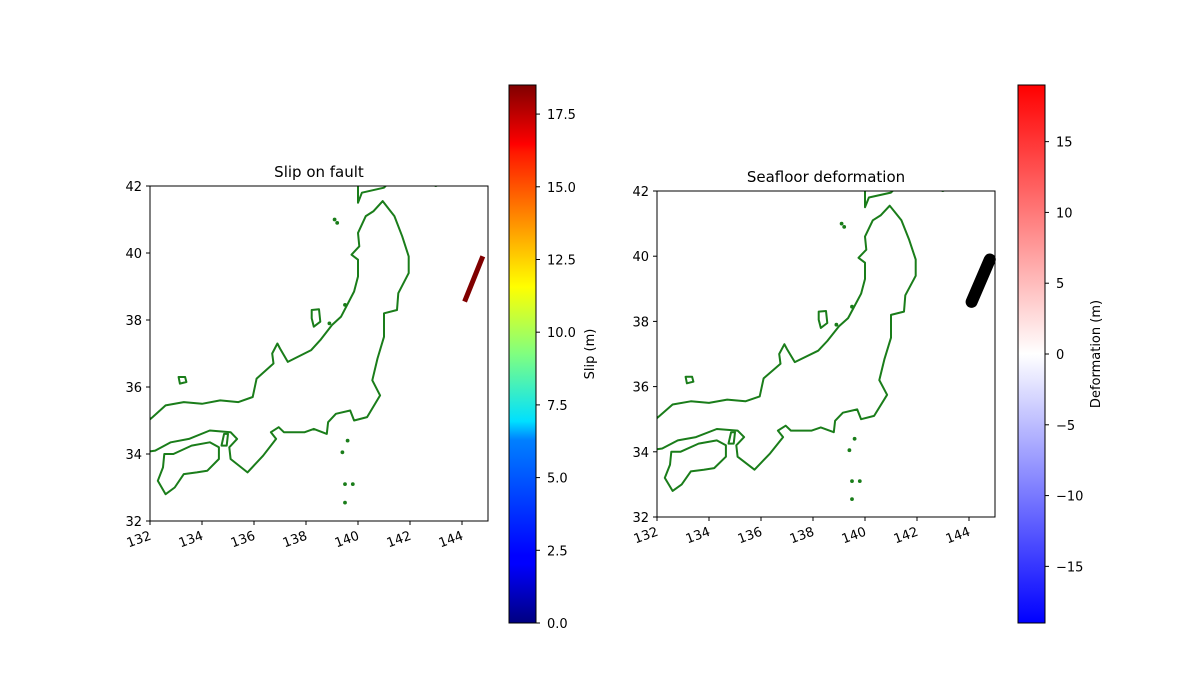  Describe the element at coordinates (1064, 143) in the screenshot. I see `colorbar-tick-label: 15` at that location.